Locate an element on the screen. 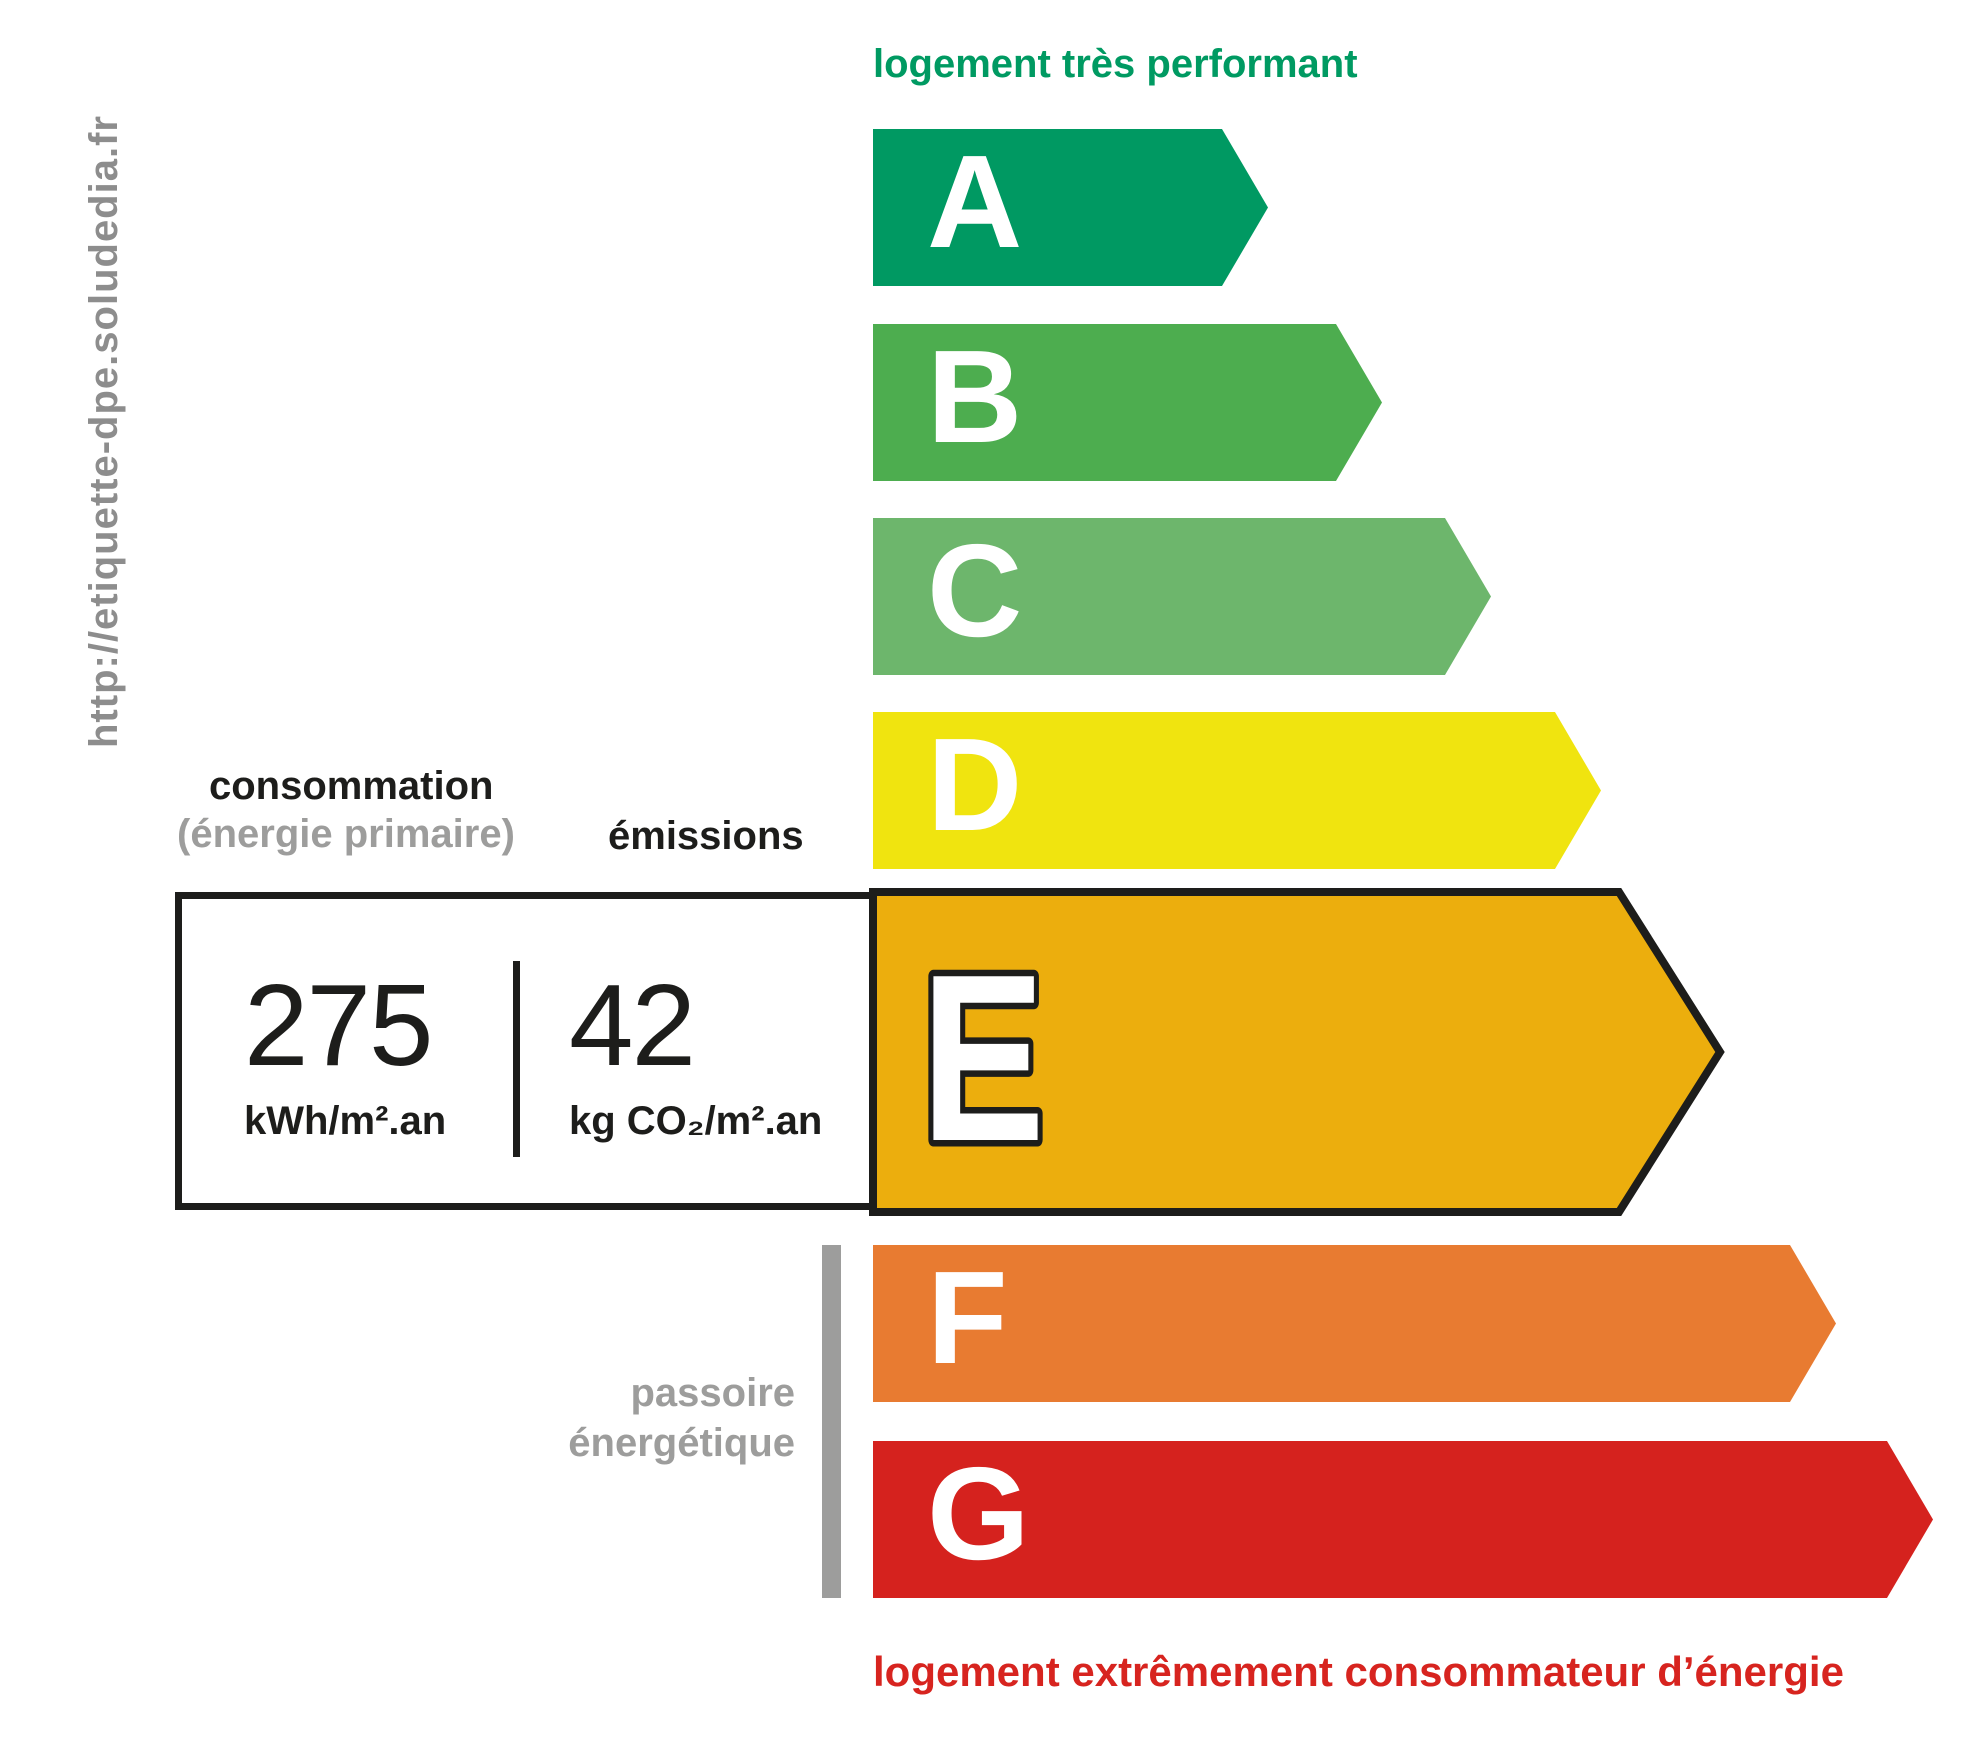 The width and height of the screenshot is (1964, 1748). sieve-label: passoire énergétique is located at coordinates (545, 1418).